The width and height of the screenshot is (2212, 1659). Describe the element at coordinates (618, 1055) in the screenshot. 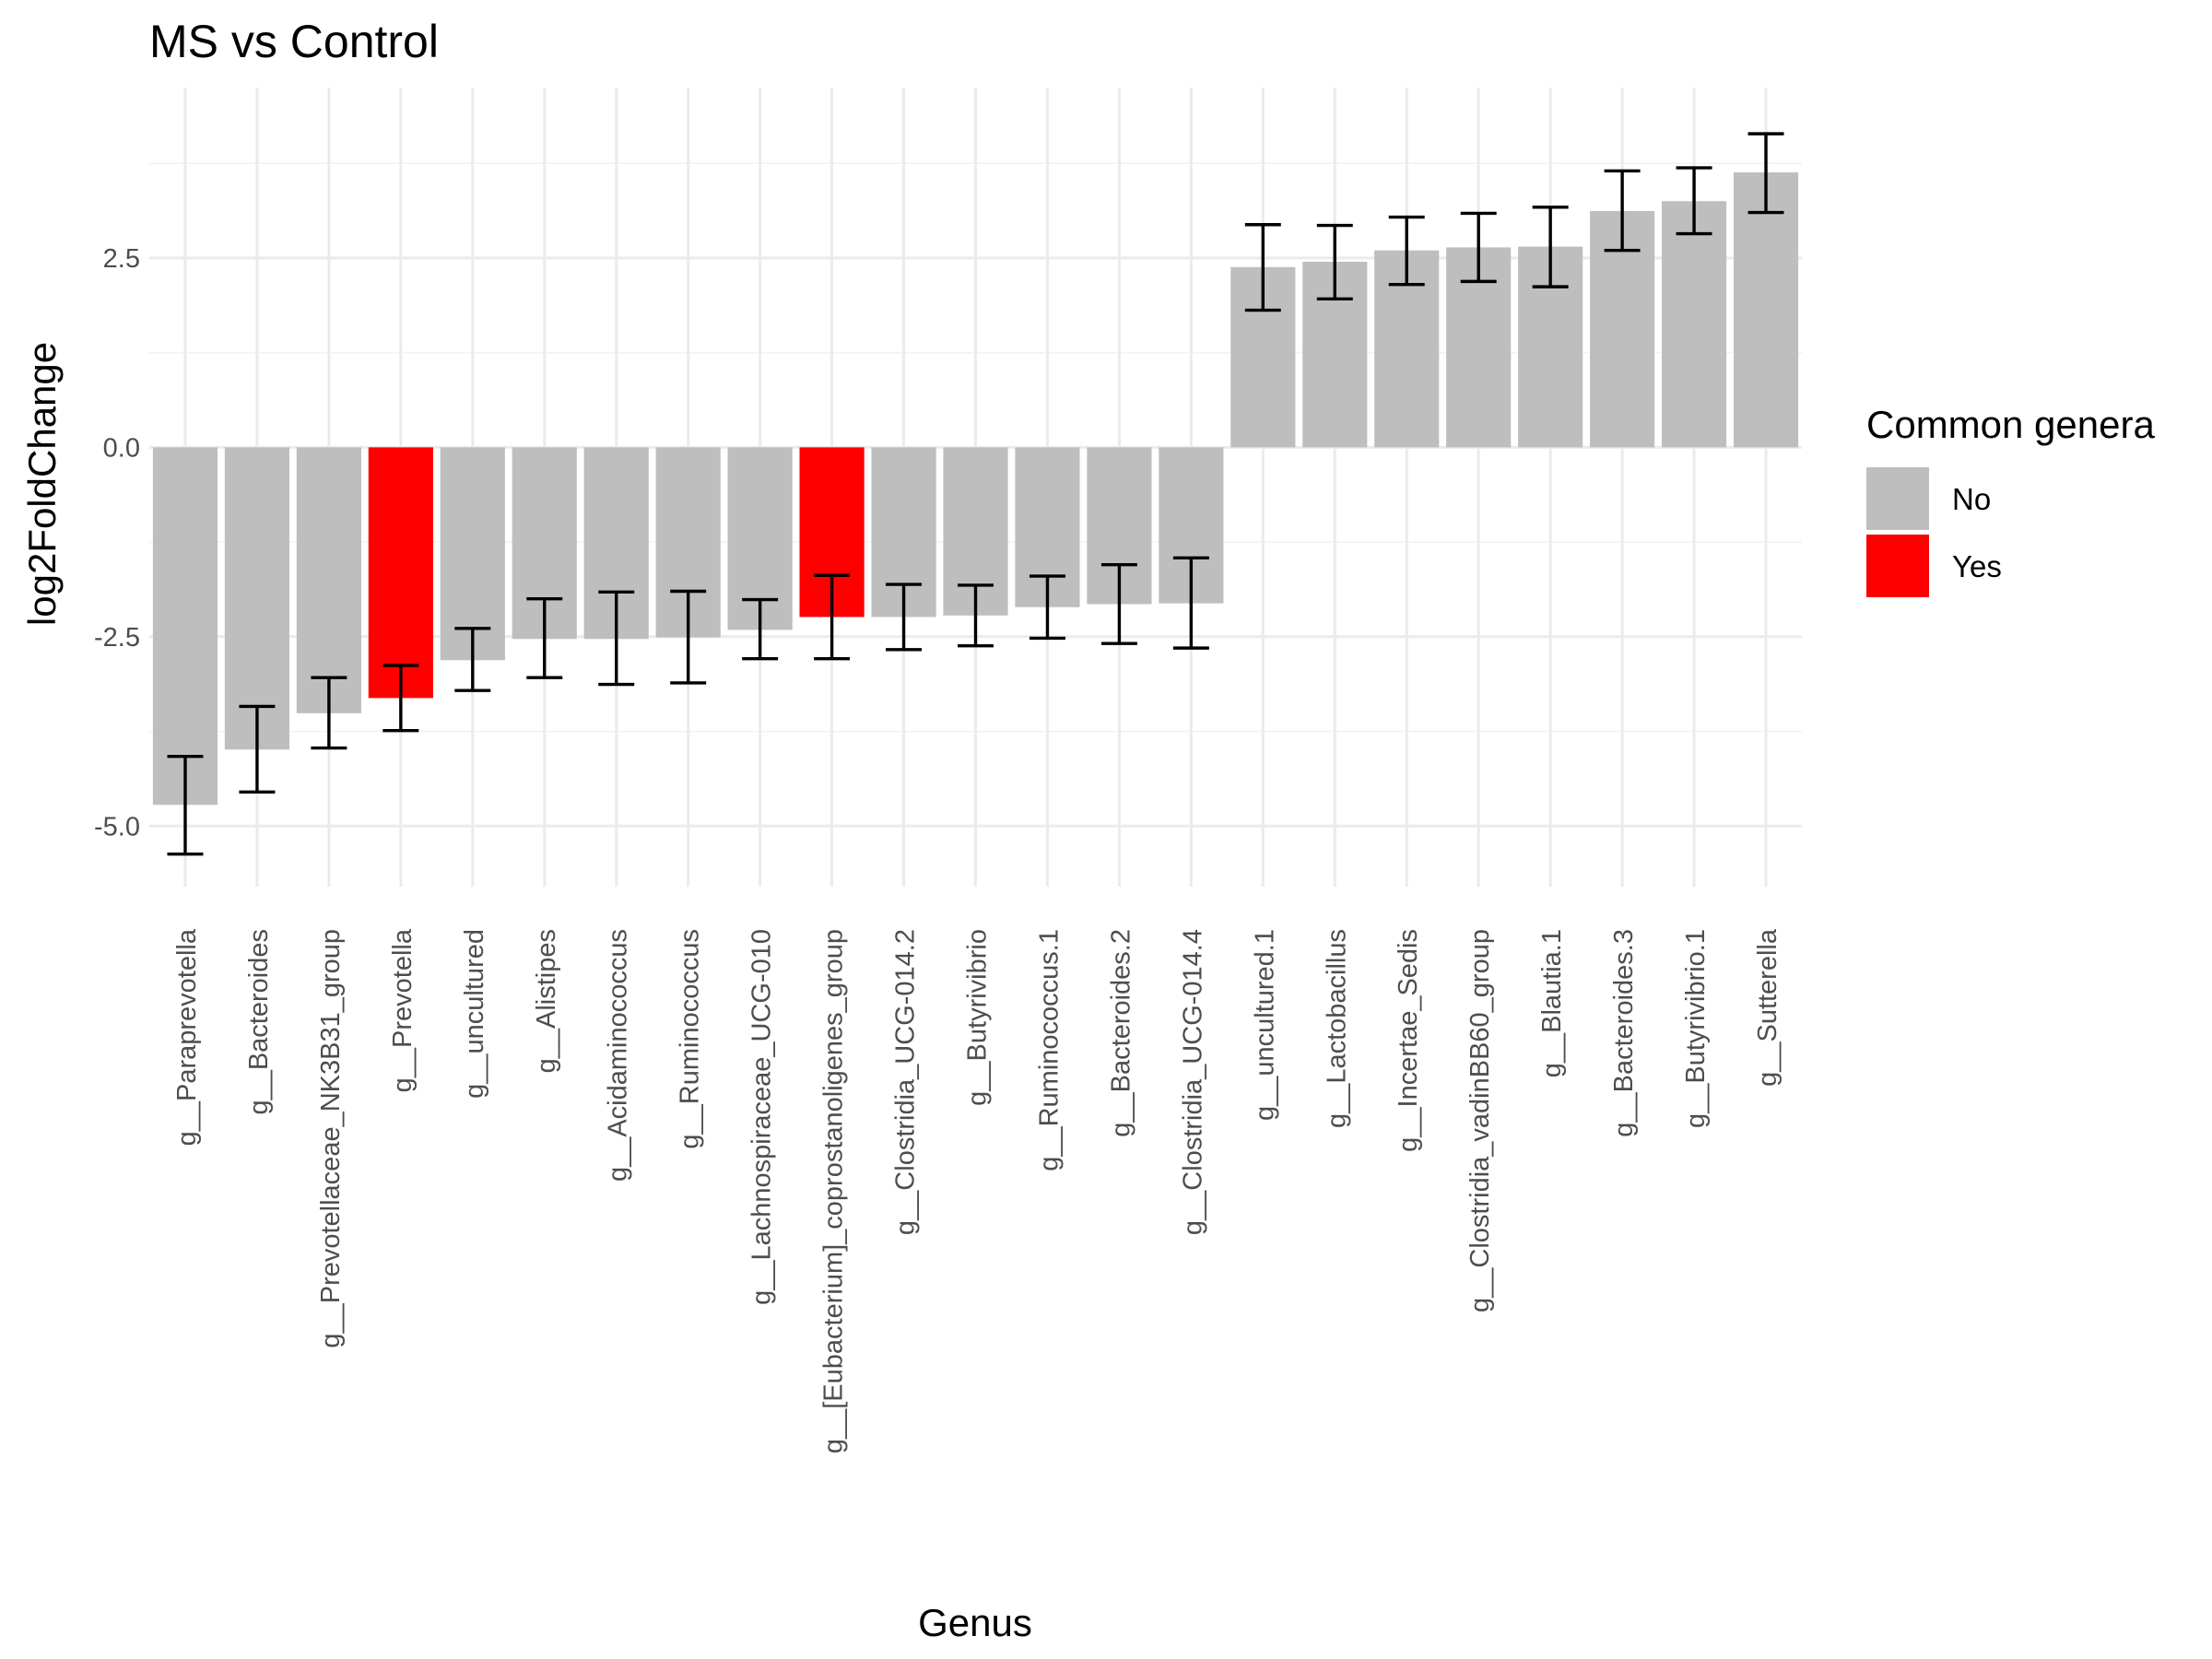

I see `x-tick-label: g__Acidaminococcus` at that location.